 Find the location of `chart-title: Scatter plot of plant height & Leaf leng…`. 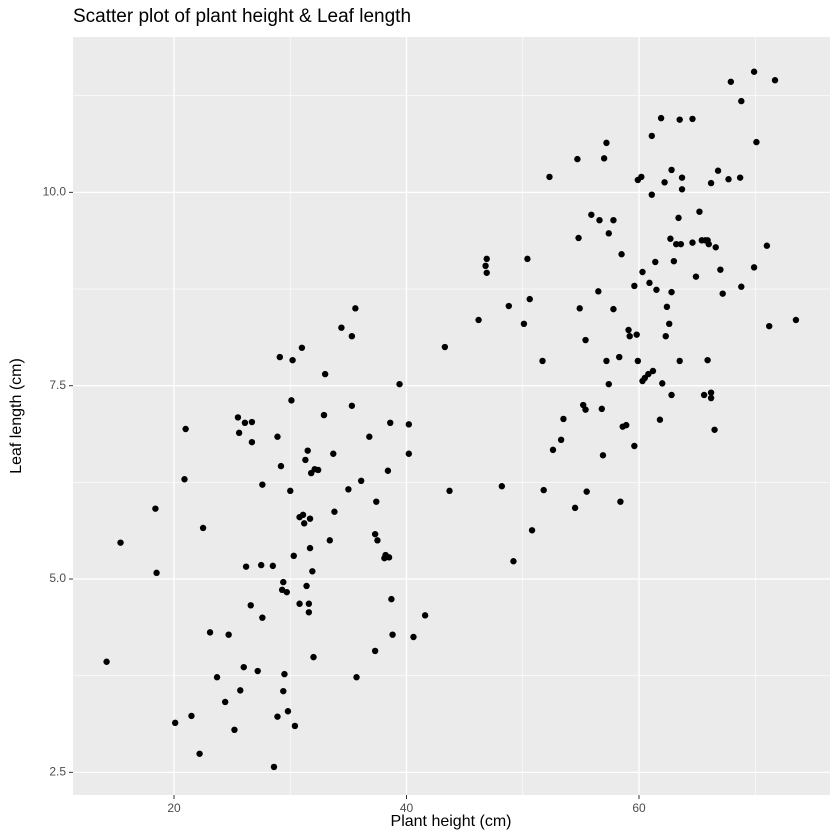

chart-title: Scatter plot of plant height & Leaf leng… is located at coordinates (242, 16).